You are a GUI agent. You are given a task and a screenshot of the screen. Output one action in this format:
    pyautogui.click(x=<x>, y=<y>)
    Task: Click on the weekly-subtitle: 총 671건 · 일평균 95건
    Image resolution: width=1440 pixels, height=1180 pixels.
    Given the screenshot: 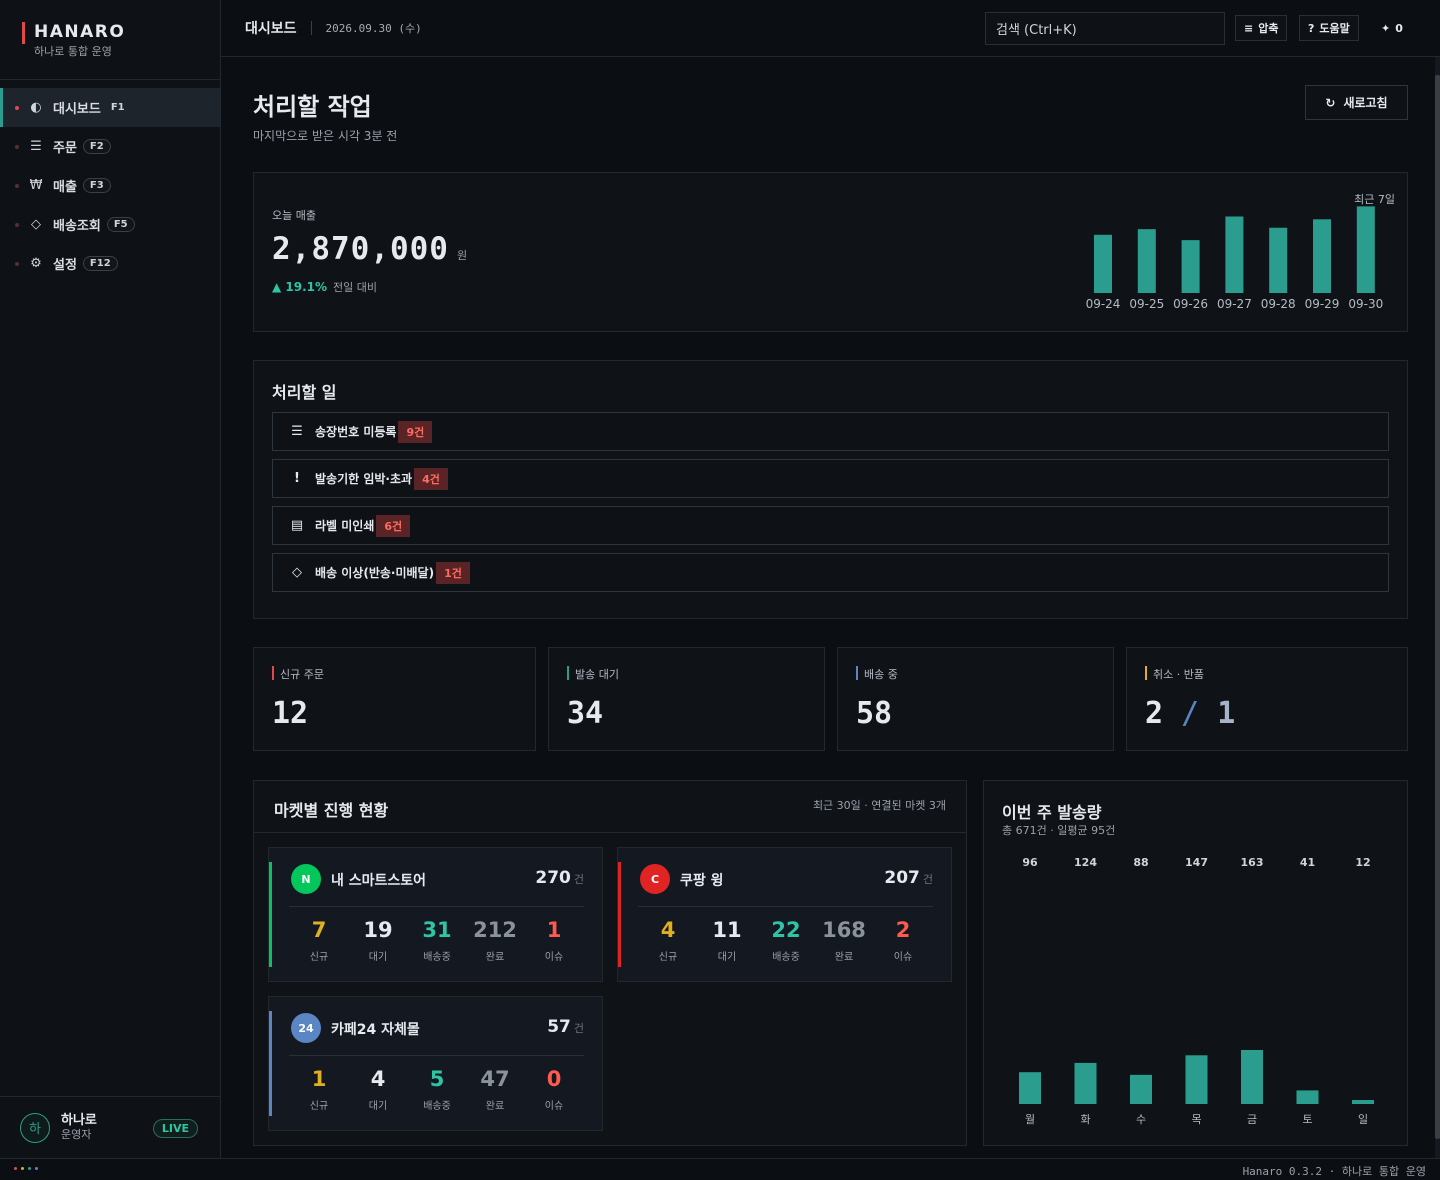 What is the action you would take?
    pyautogui.click(x=1059, y=830)
    